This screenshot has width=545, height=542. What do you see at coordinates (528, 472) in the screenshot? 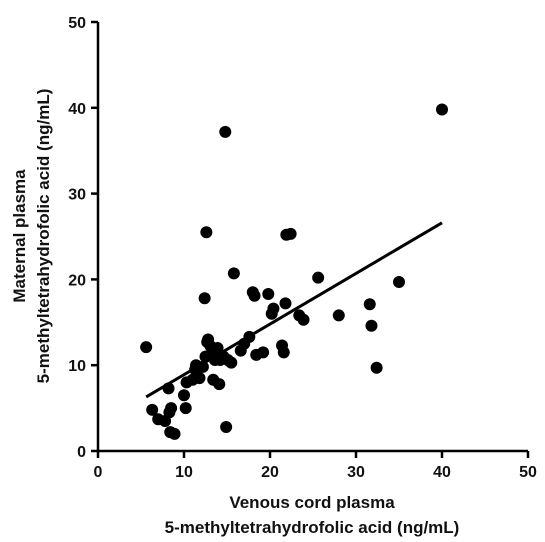
I see `x-tick-label: 50` at bounding box center [528, 472].